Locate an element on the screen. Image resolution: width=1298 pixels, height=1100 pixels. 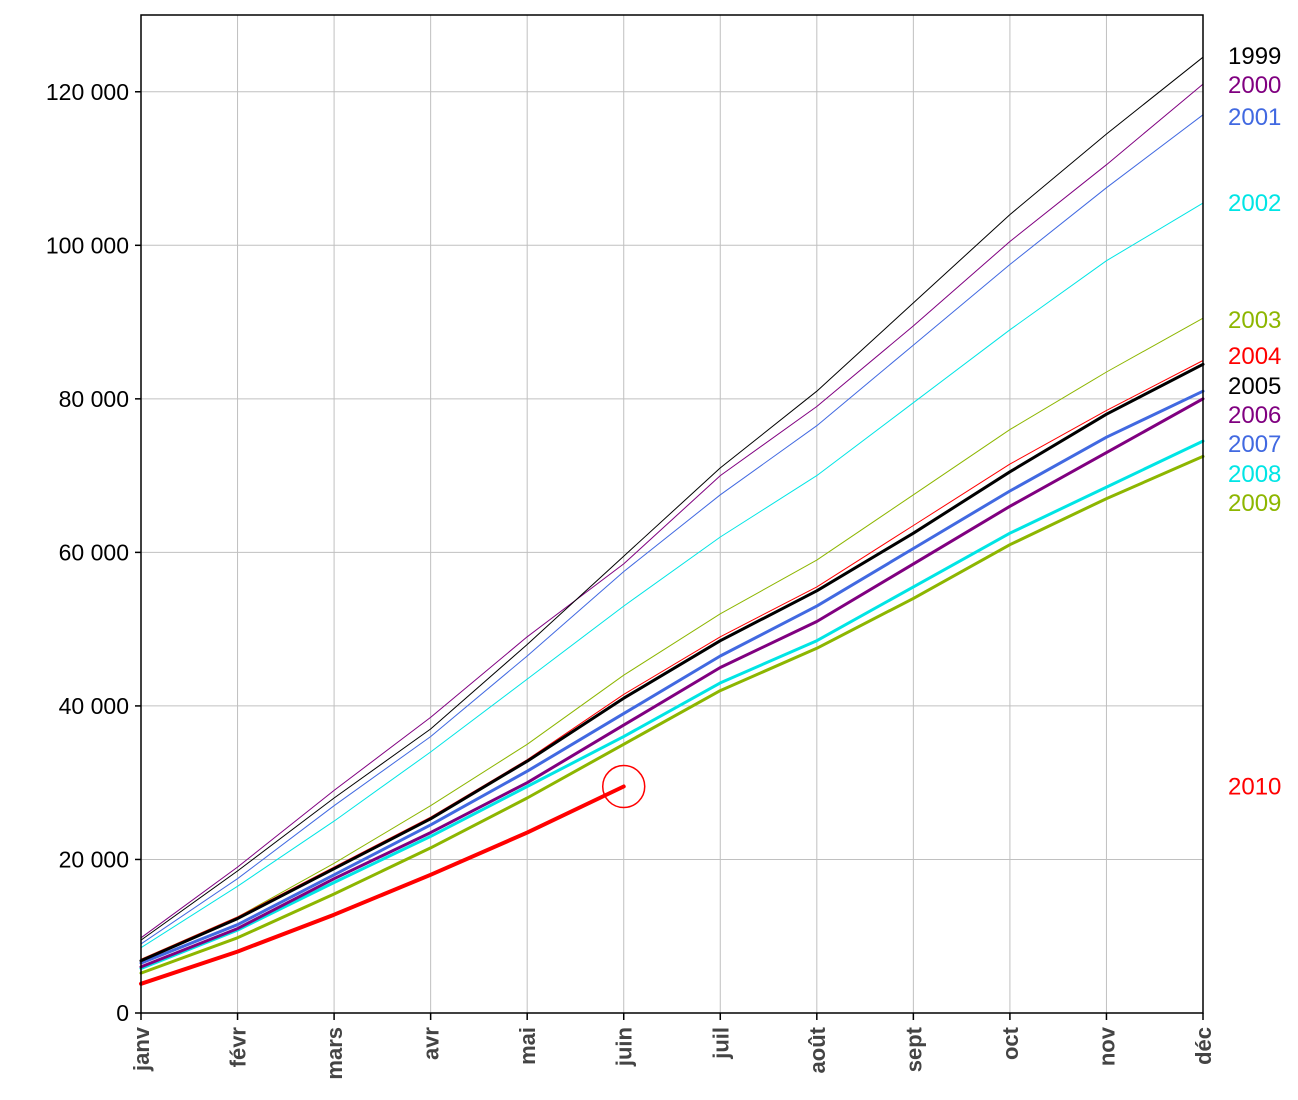
x-tick-label: mai is located at coordinates (527, 1046).